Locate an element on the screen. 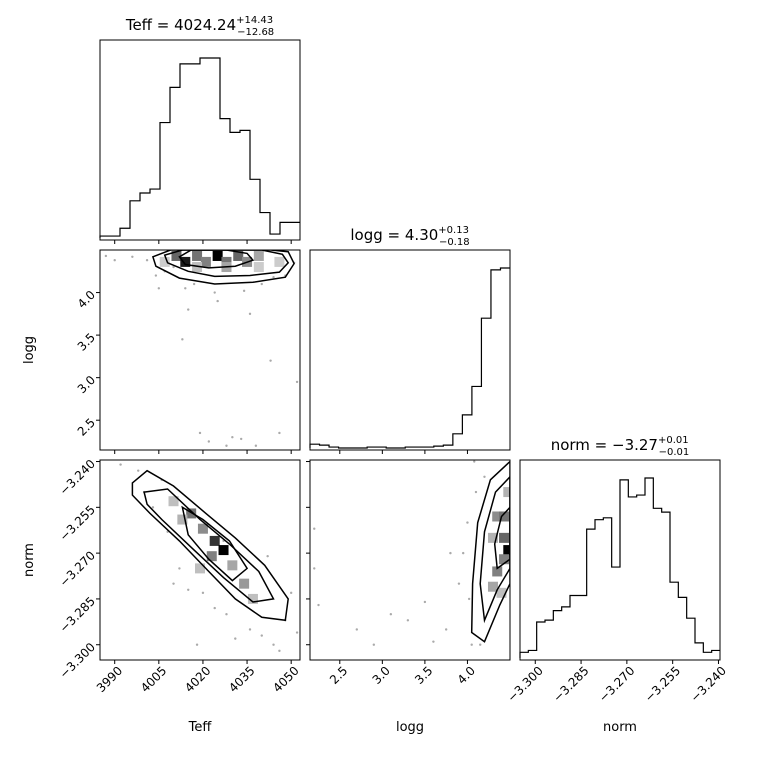  x-tick-label: 4020 is located at coordinates (197, 679).